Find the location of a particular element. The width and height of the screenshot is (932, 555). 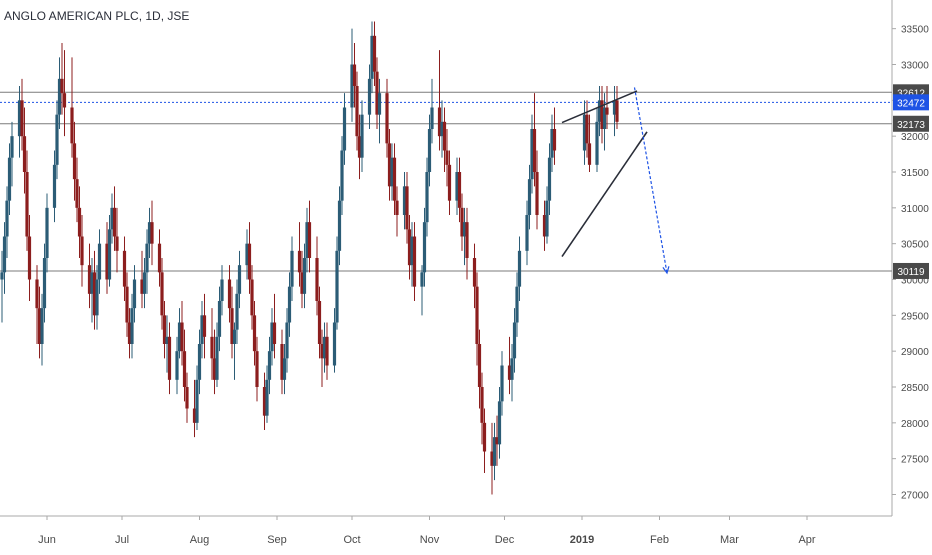

y-tick-label: 28500 is located at coordinates (915, 388).